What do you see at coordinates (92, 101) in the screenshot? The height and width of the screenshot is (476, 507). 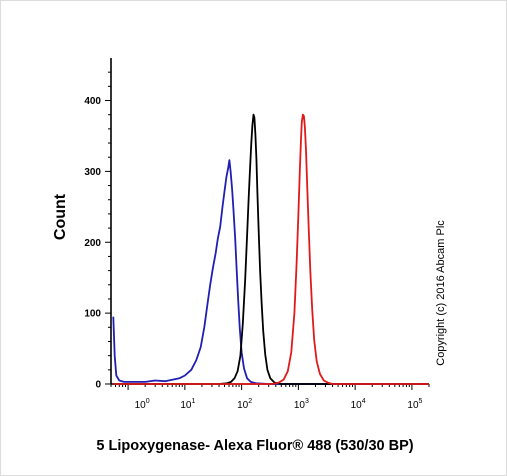 I see `y-tick-label: 400` at bounding box center [92, 101].